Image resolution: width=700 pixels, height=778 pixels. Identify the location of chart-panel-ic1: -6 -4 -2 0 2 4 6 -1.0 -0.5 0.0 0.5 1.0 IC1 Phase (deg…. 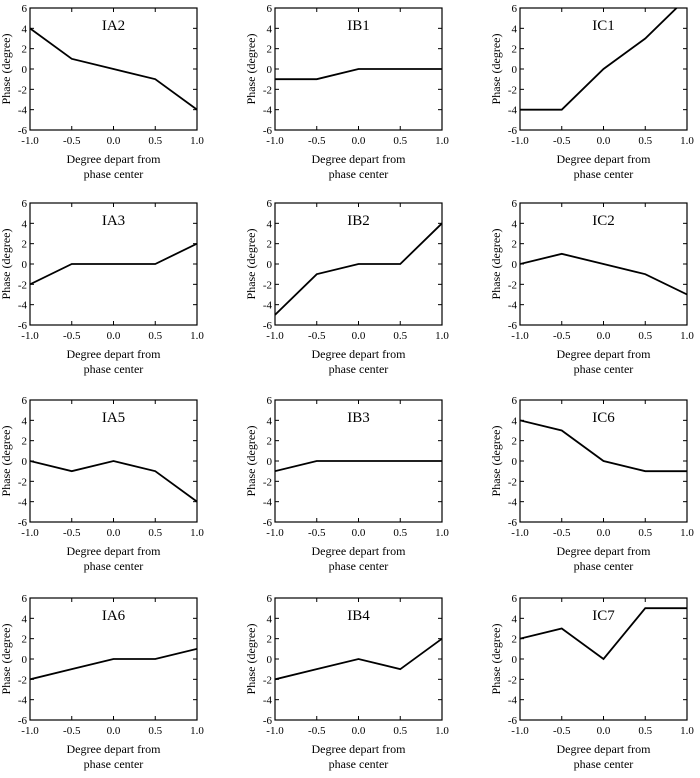
(591, 92).